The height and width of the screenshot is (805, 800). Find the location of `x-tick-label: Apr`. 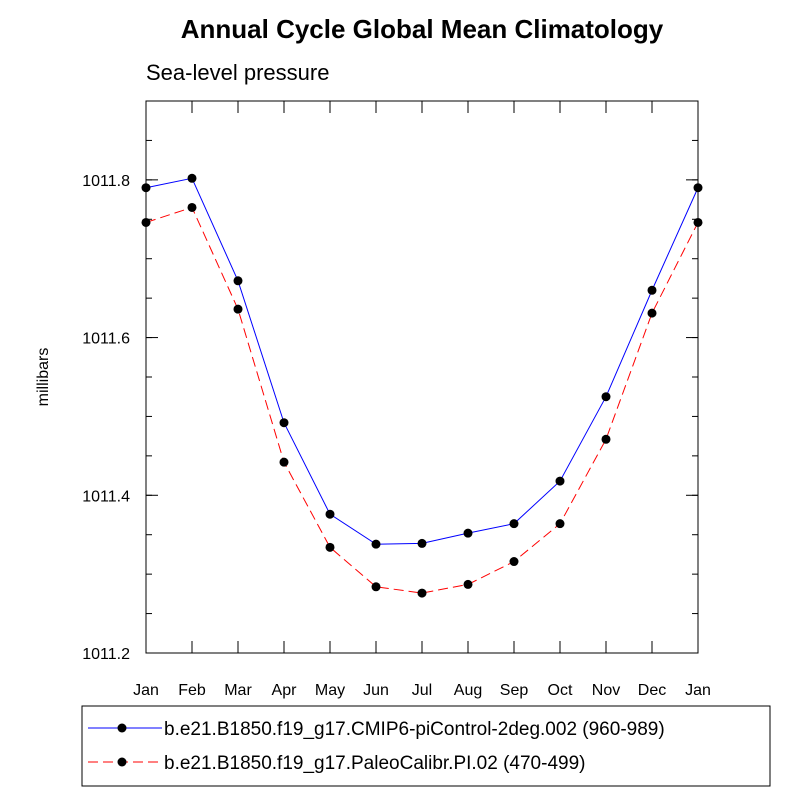

x-tick-label: Apr is located at coordinates (285, 690).